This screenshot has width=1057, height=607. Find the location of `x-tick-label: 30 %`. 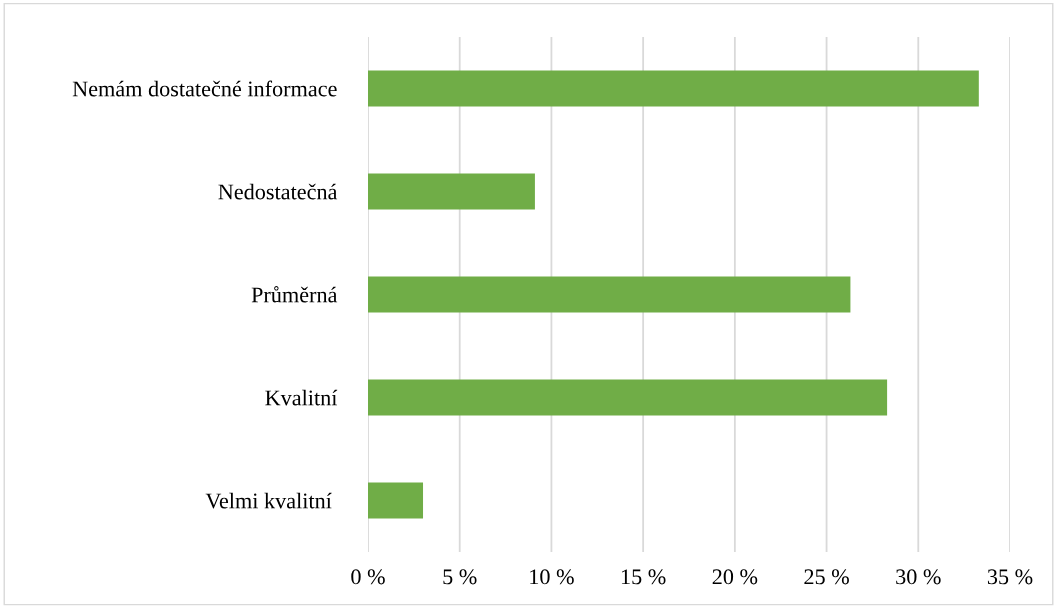

x-tick-label: 30 % is located at coordinates (918, 577).